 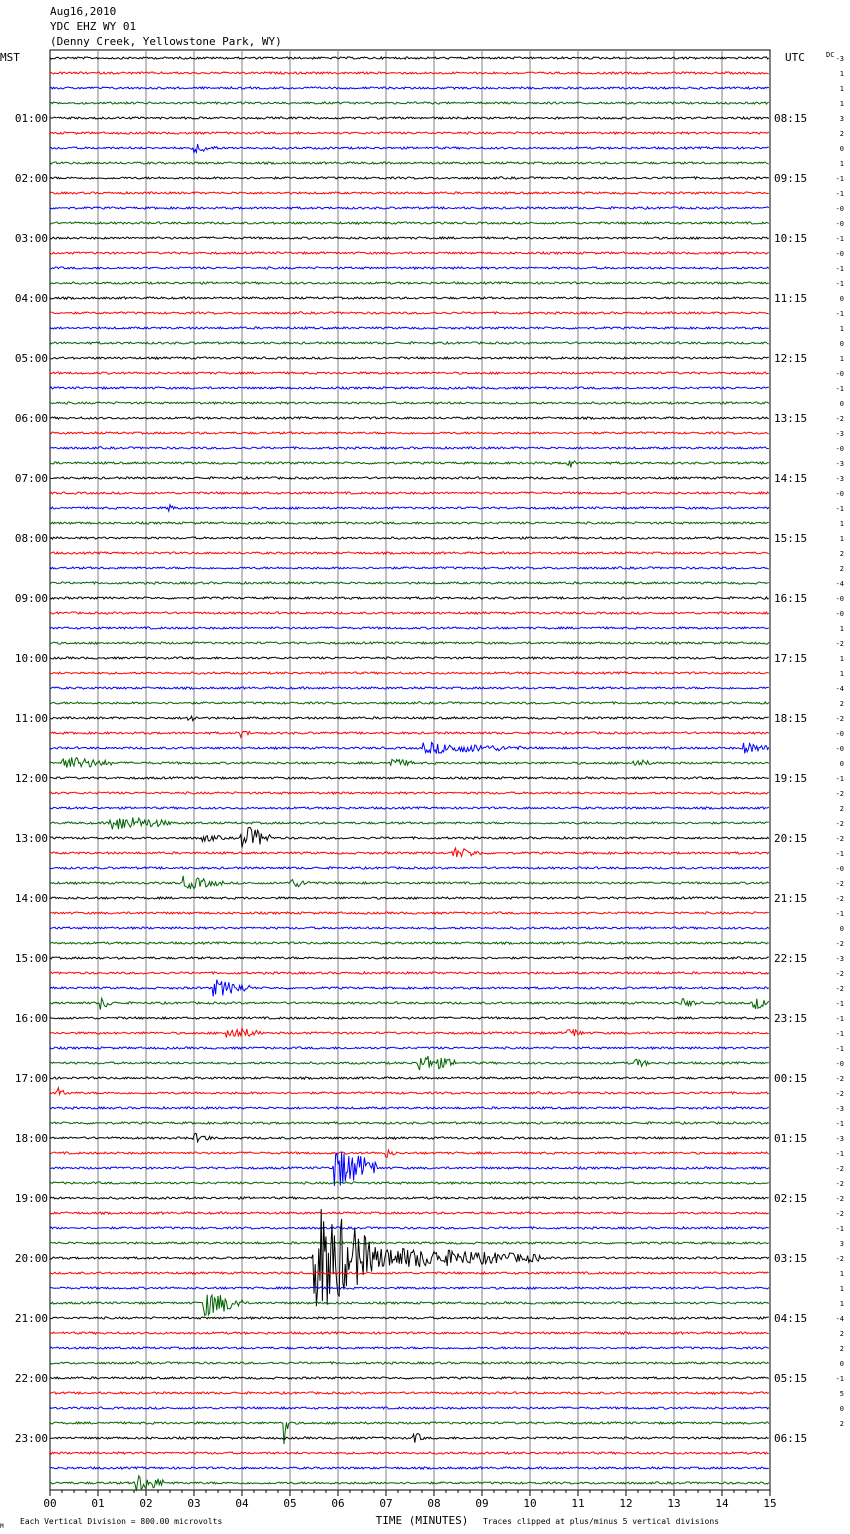 What do you see at coordinates (31, 1078) in the screenshot?
I see `mst-hour-label: 17:00` at bounding box center [31, 1078].